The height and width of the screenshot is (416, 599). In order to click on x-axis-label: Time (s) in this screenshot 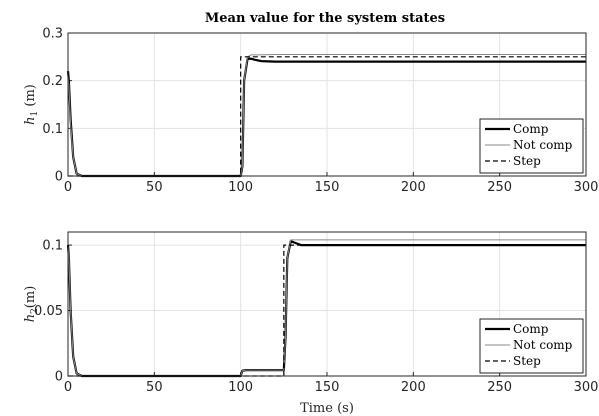, I will do `click(327, 408)`.